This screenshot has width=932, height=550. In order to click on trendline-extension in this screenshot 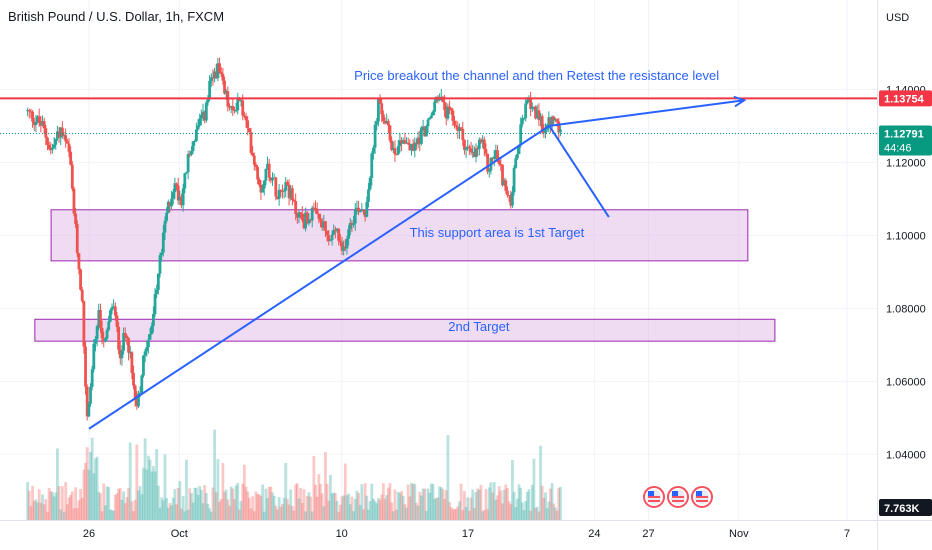, I will do `click(647, 113)`.